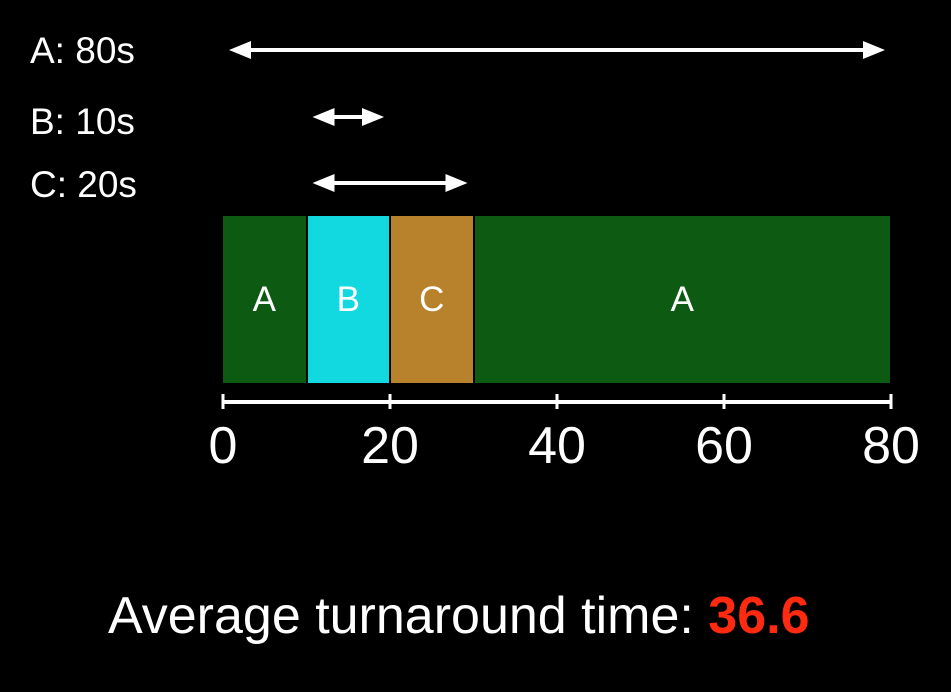 The width and height of the screenshot is (951, 692). Describe the element at coordinates (390, 183) in the screenshot. I see `job-c-arrow` at that location.